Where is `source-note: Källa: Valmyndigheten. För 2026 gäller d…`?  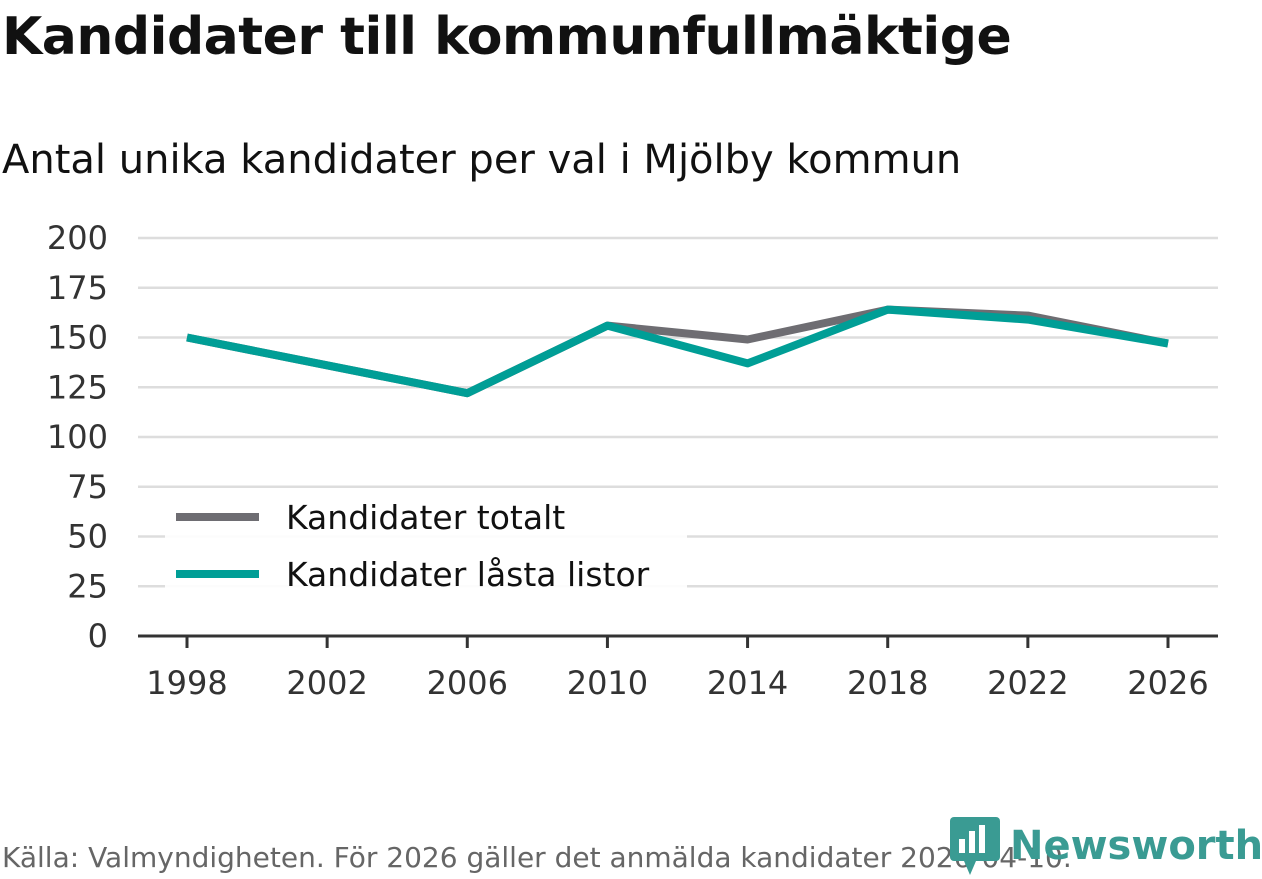 source-note: Källa: Valmyndigheten. För 2026 gäller d… is located at coordinates (537, 857).